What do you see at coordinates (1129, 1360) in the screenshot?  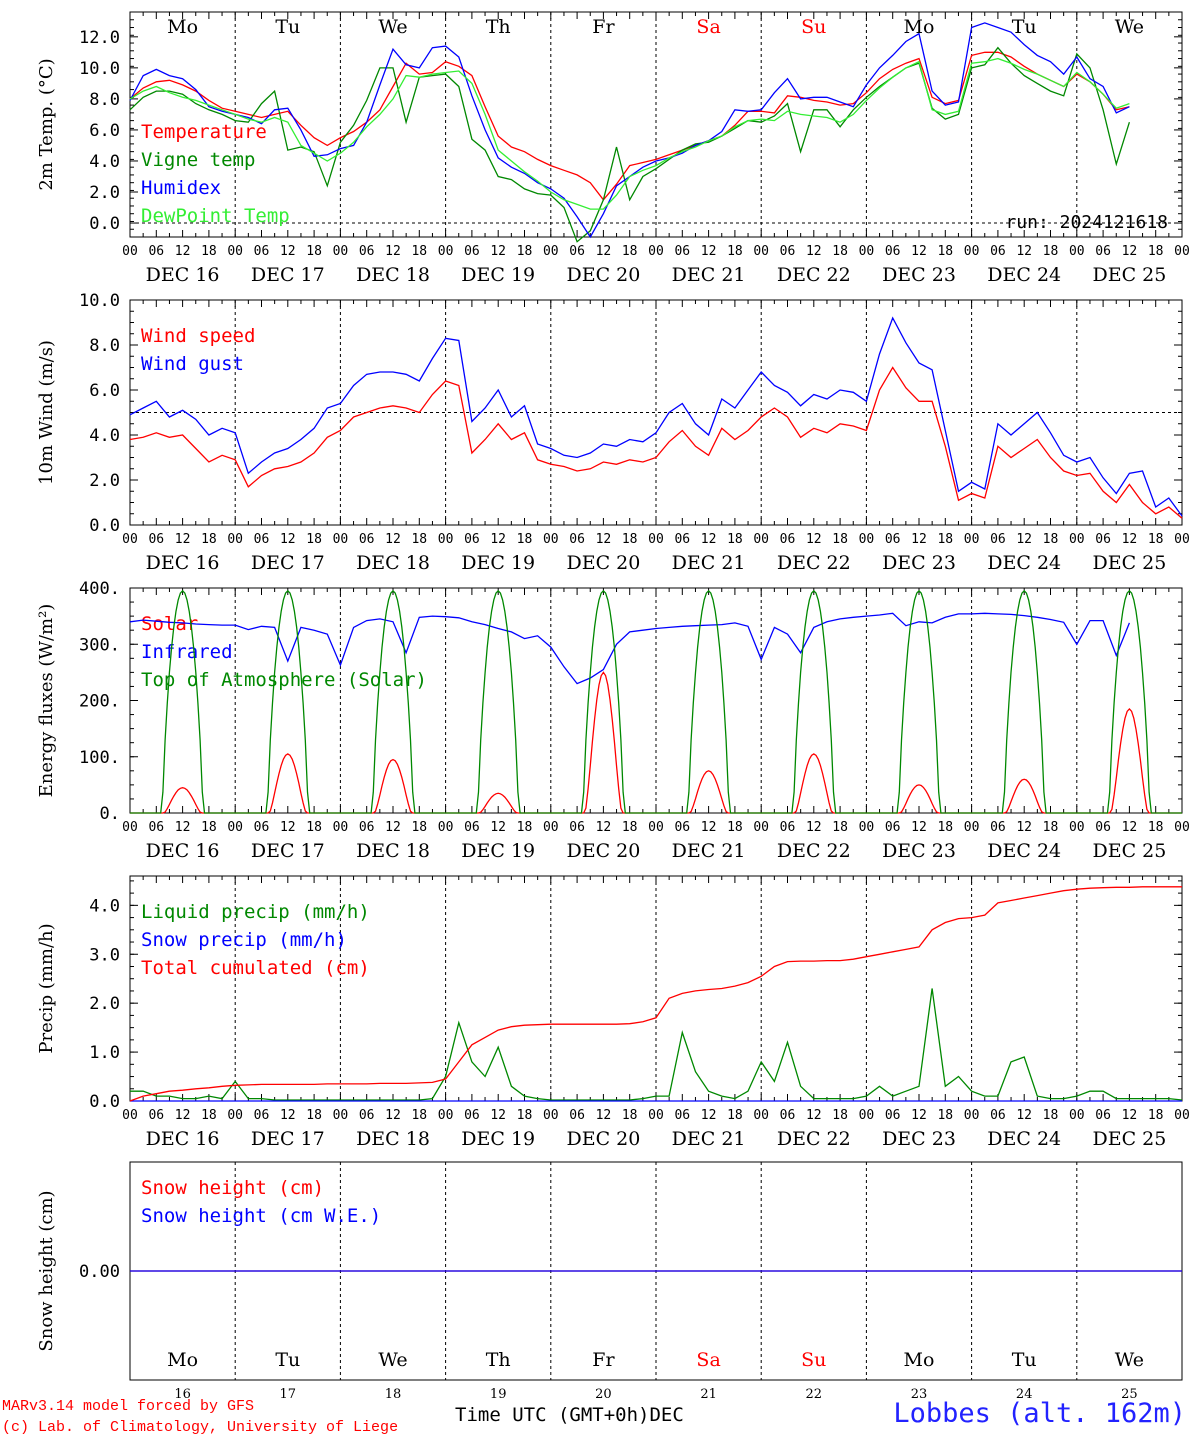 I see `weekday-label: We` at bounding box center [1129, 1360].